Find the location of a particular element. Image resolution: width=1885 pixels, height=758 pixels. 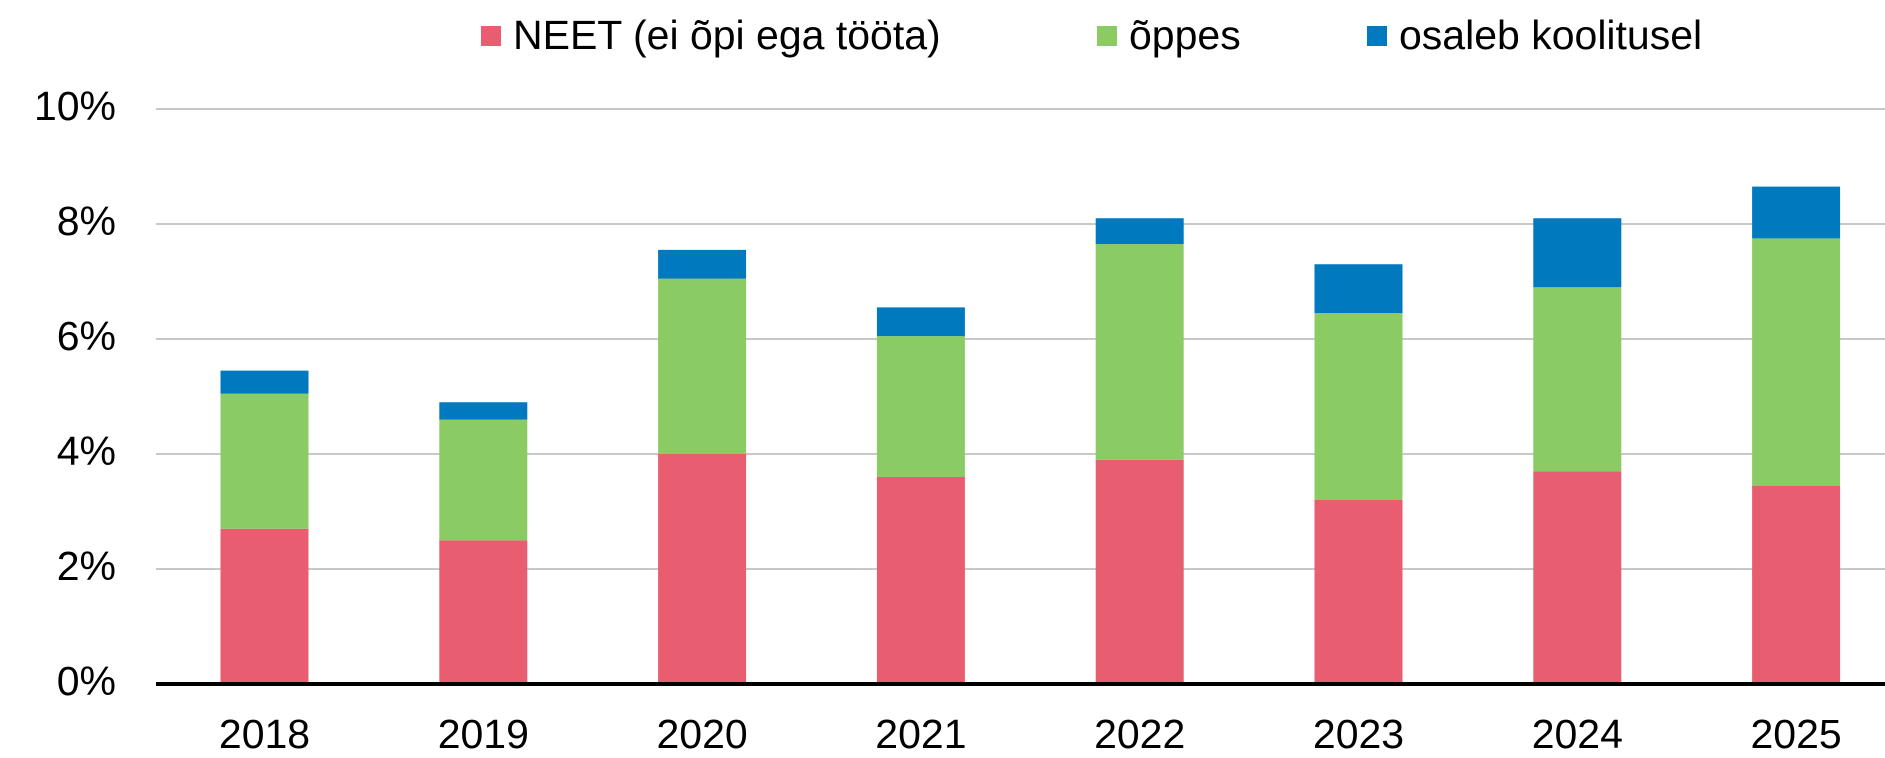

x-tick-label: 2021 is located at coordinates (920, 734).